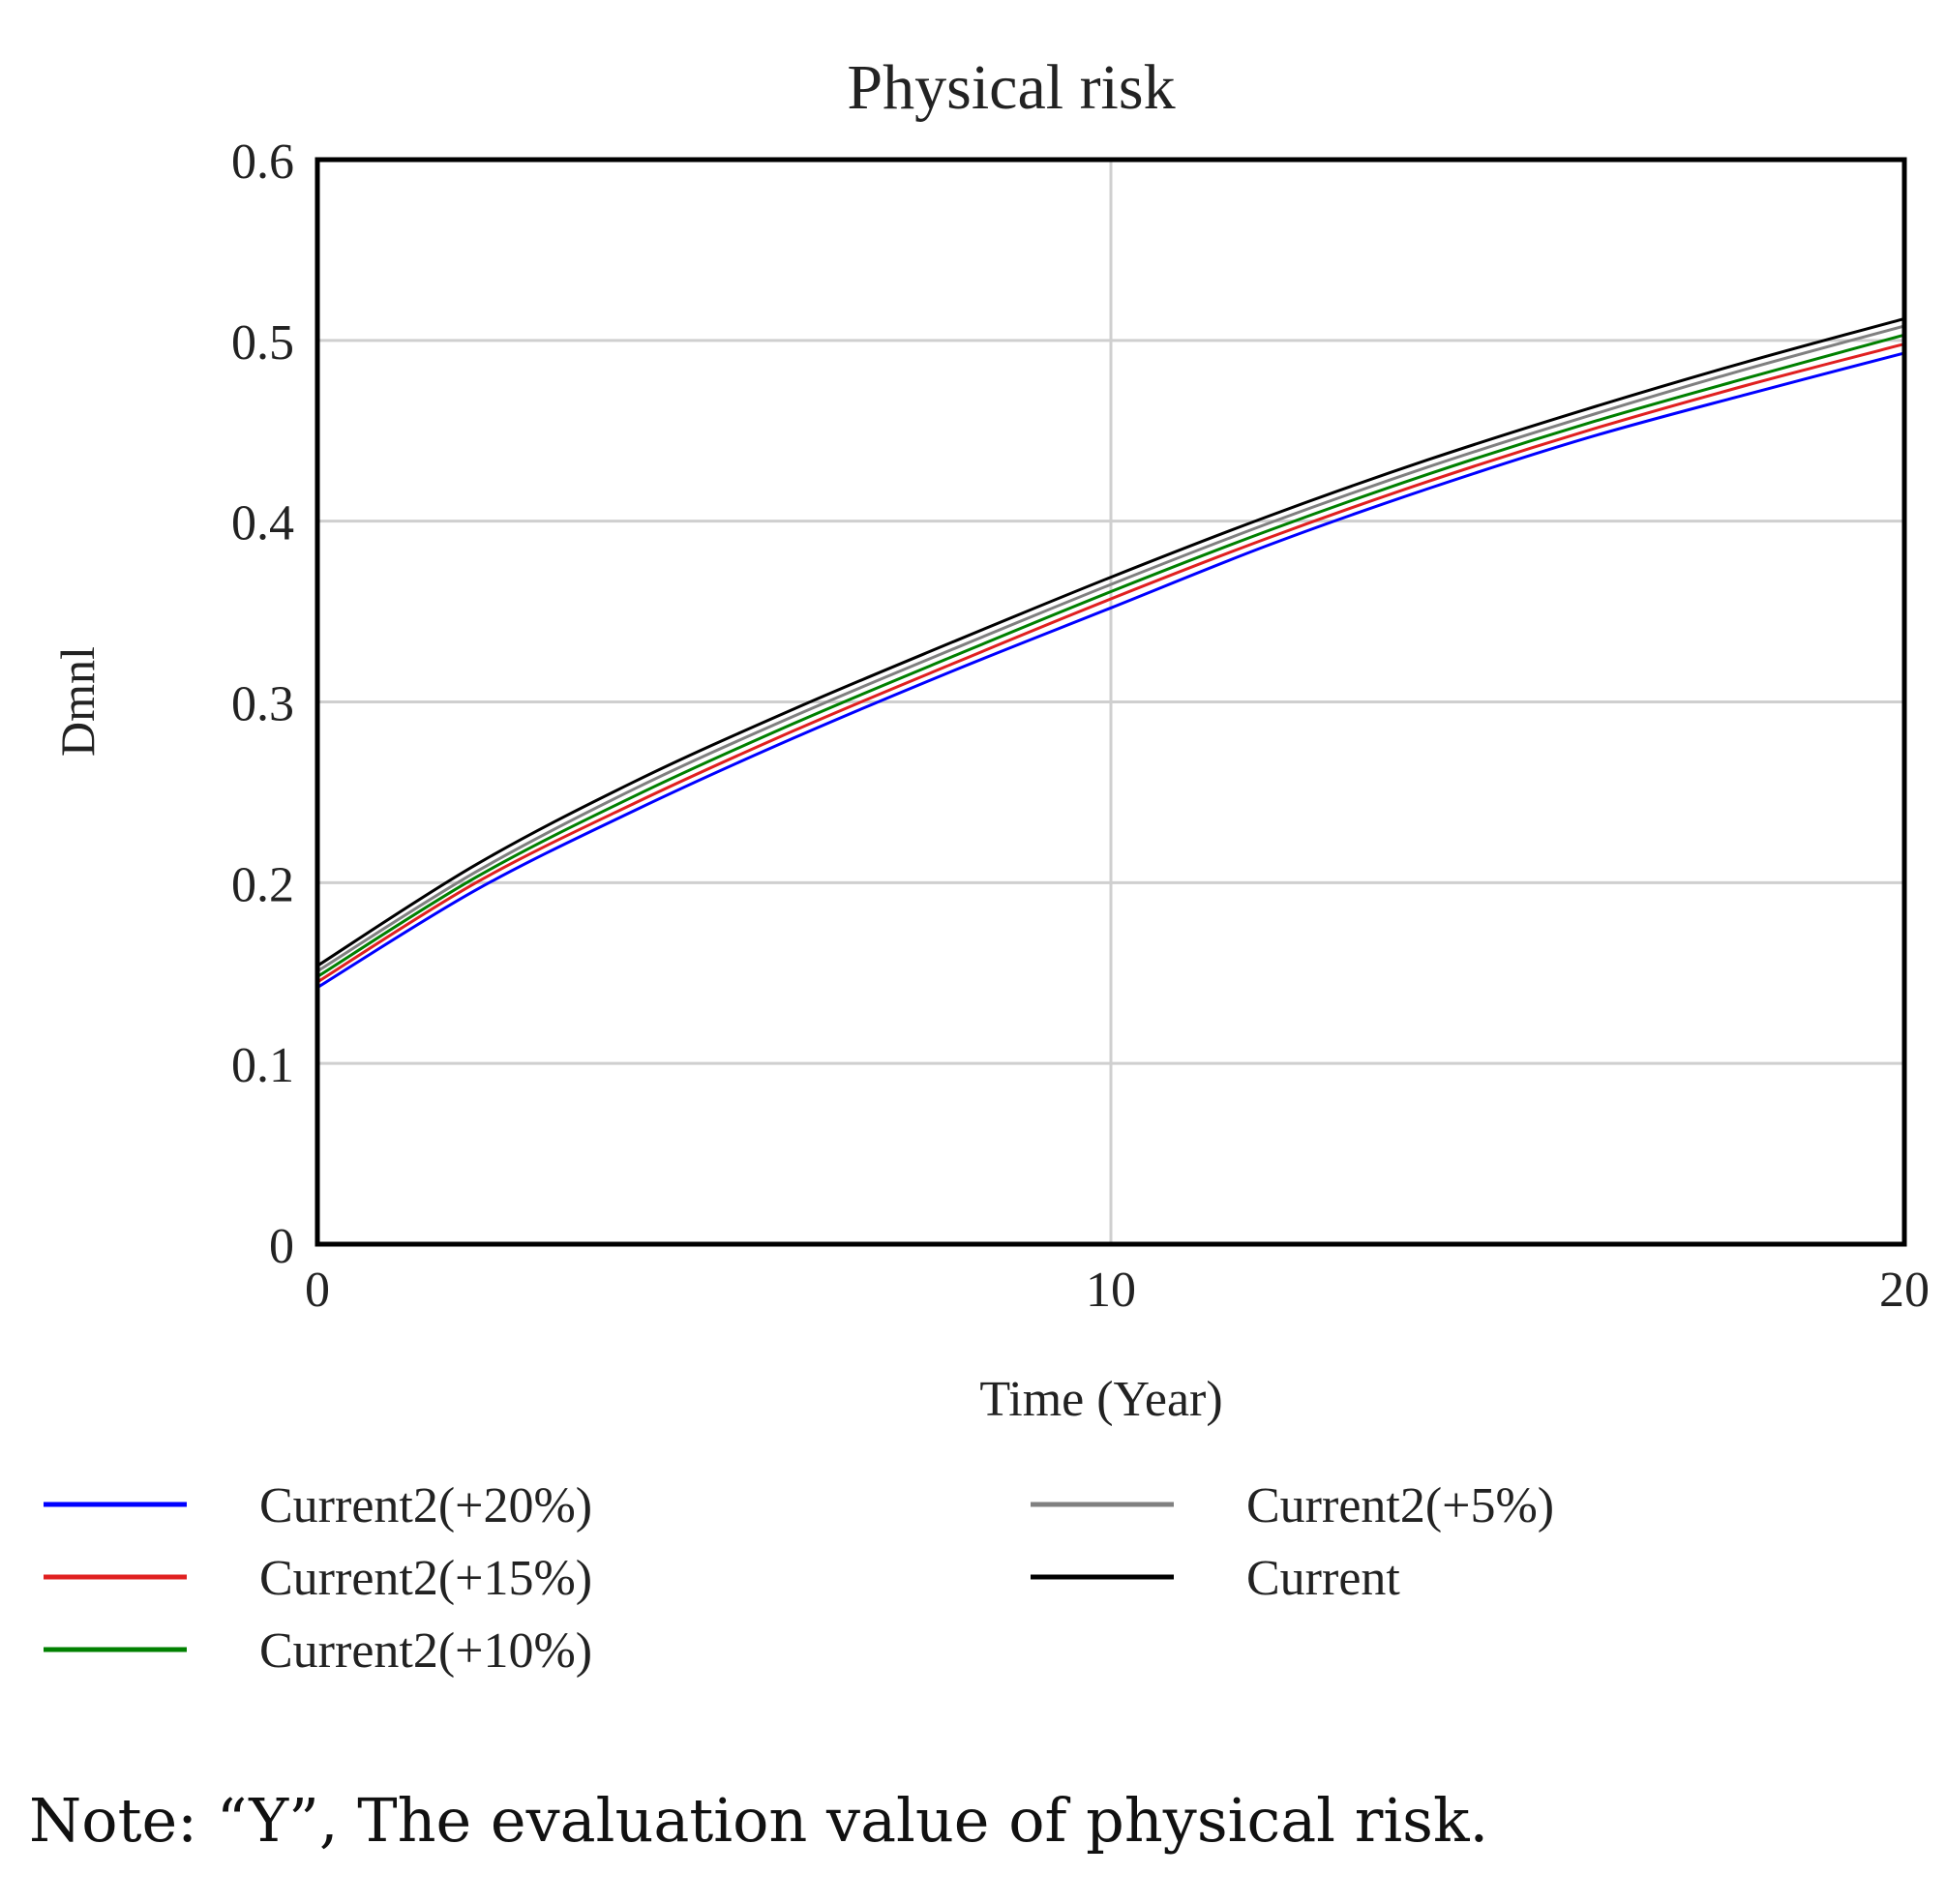  Describe the element at coordinates (425, 1579) in the screenshot. I see `legend-label: Current2(+15%)` at that location.